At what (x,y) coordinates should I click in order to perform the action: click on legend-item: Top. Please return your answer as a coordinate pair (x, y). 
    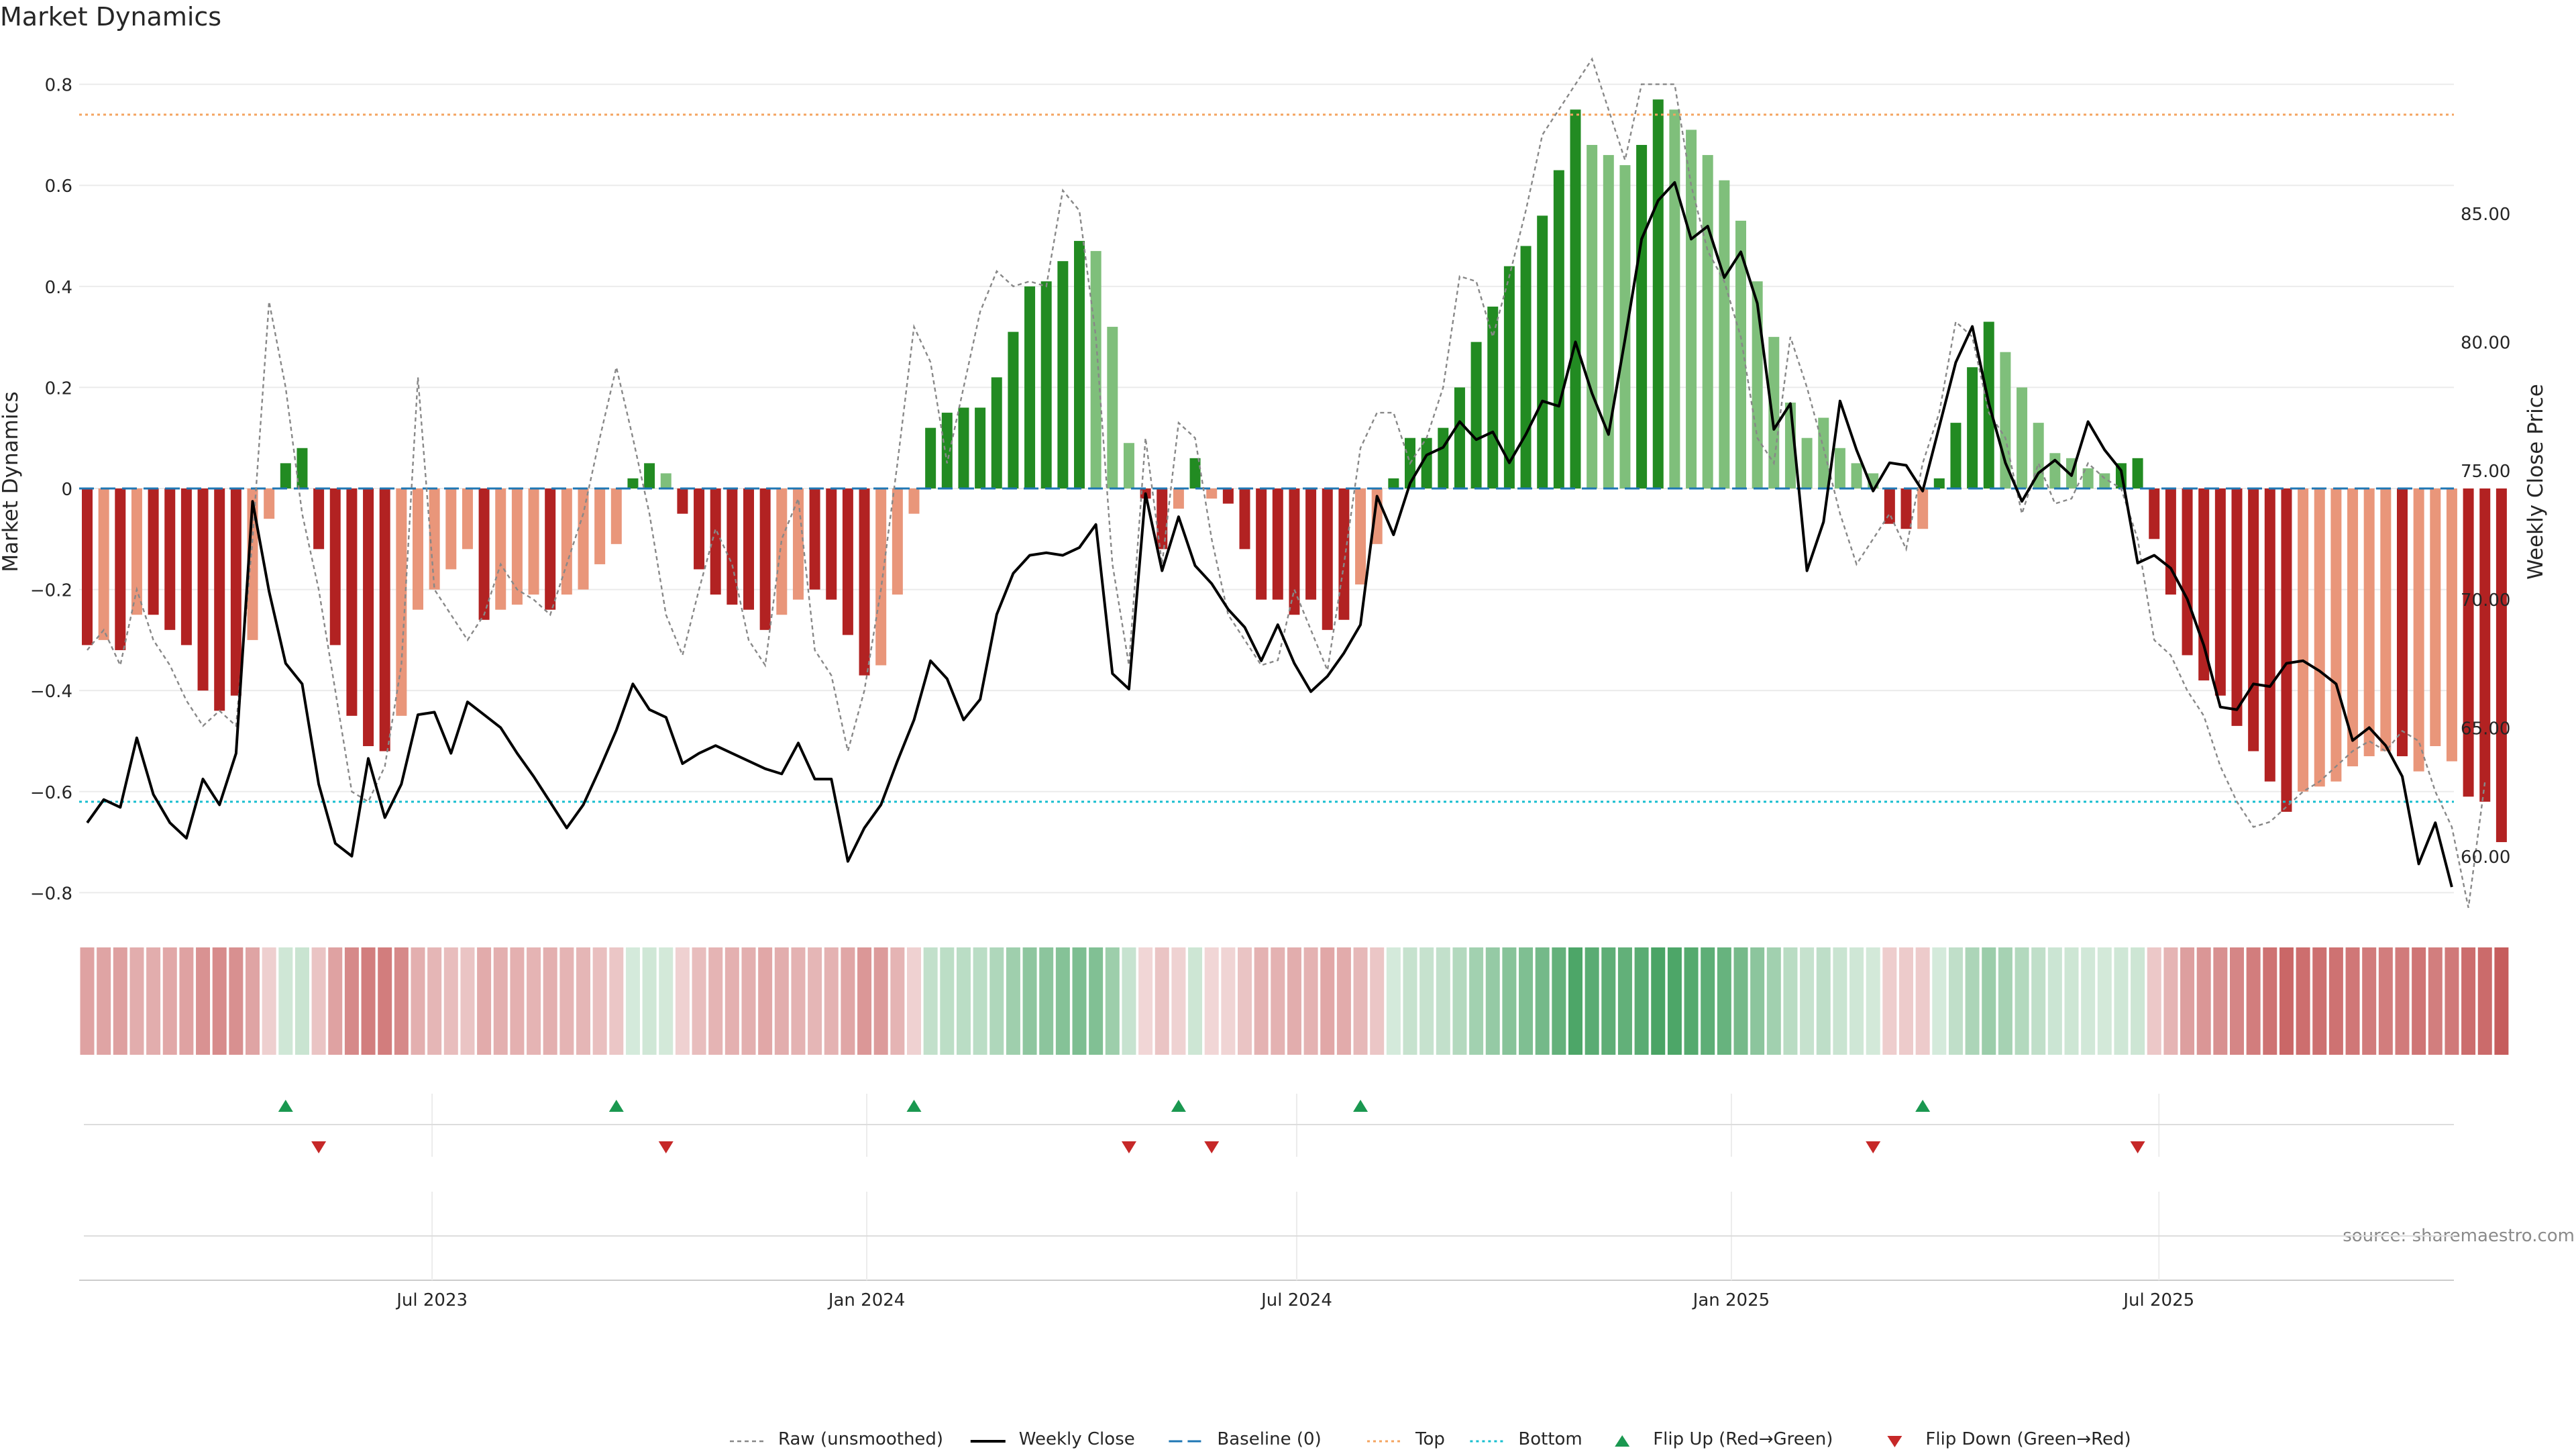
    Looking at the image, I should click on (1406, 1439).